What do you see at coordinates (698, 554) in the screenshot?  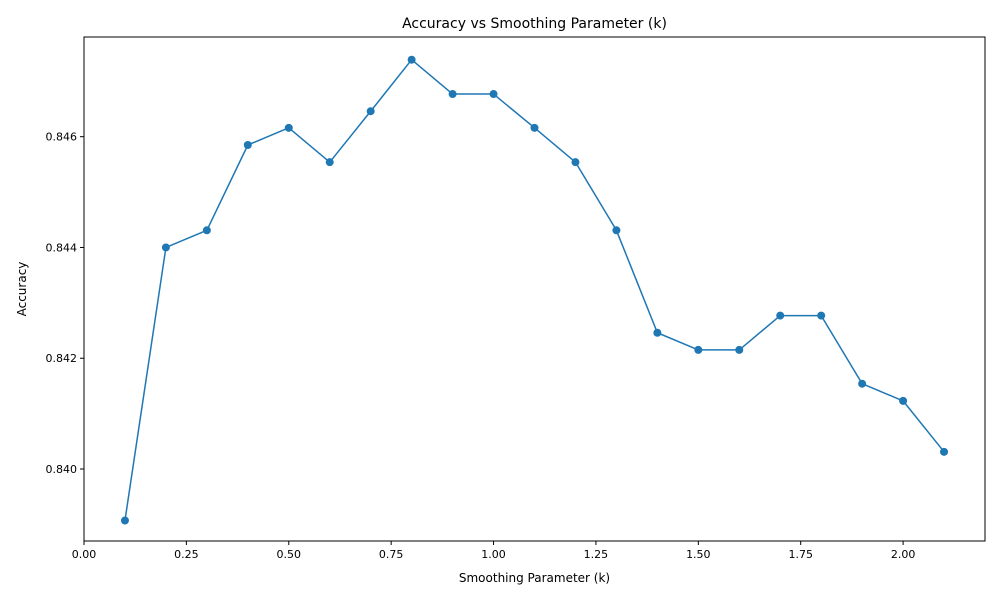 I see `x-tick-label: 1.50` at bounding box center [698, 554].